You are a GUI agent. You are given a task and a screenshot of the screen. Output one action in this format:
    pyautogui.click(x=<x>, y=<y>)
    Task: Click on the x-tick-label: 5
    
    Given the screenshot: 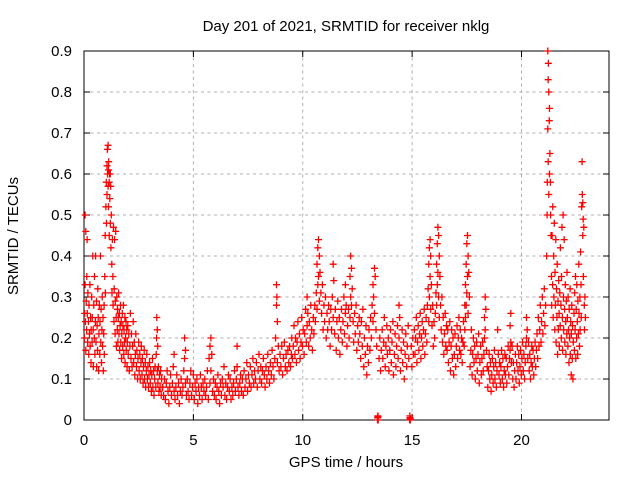 What is the action you would take?
    pyautogui.click(x=193, y=440)
    